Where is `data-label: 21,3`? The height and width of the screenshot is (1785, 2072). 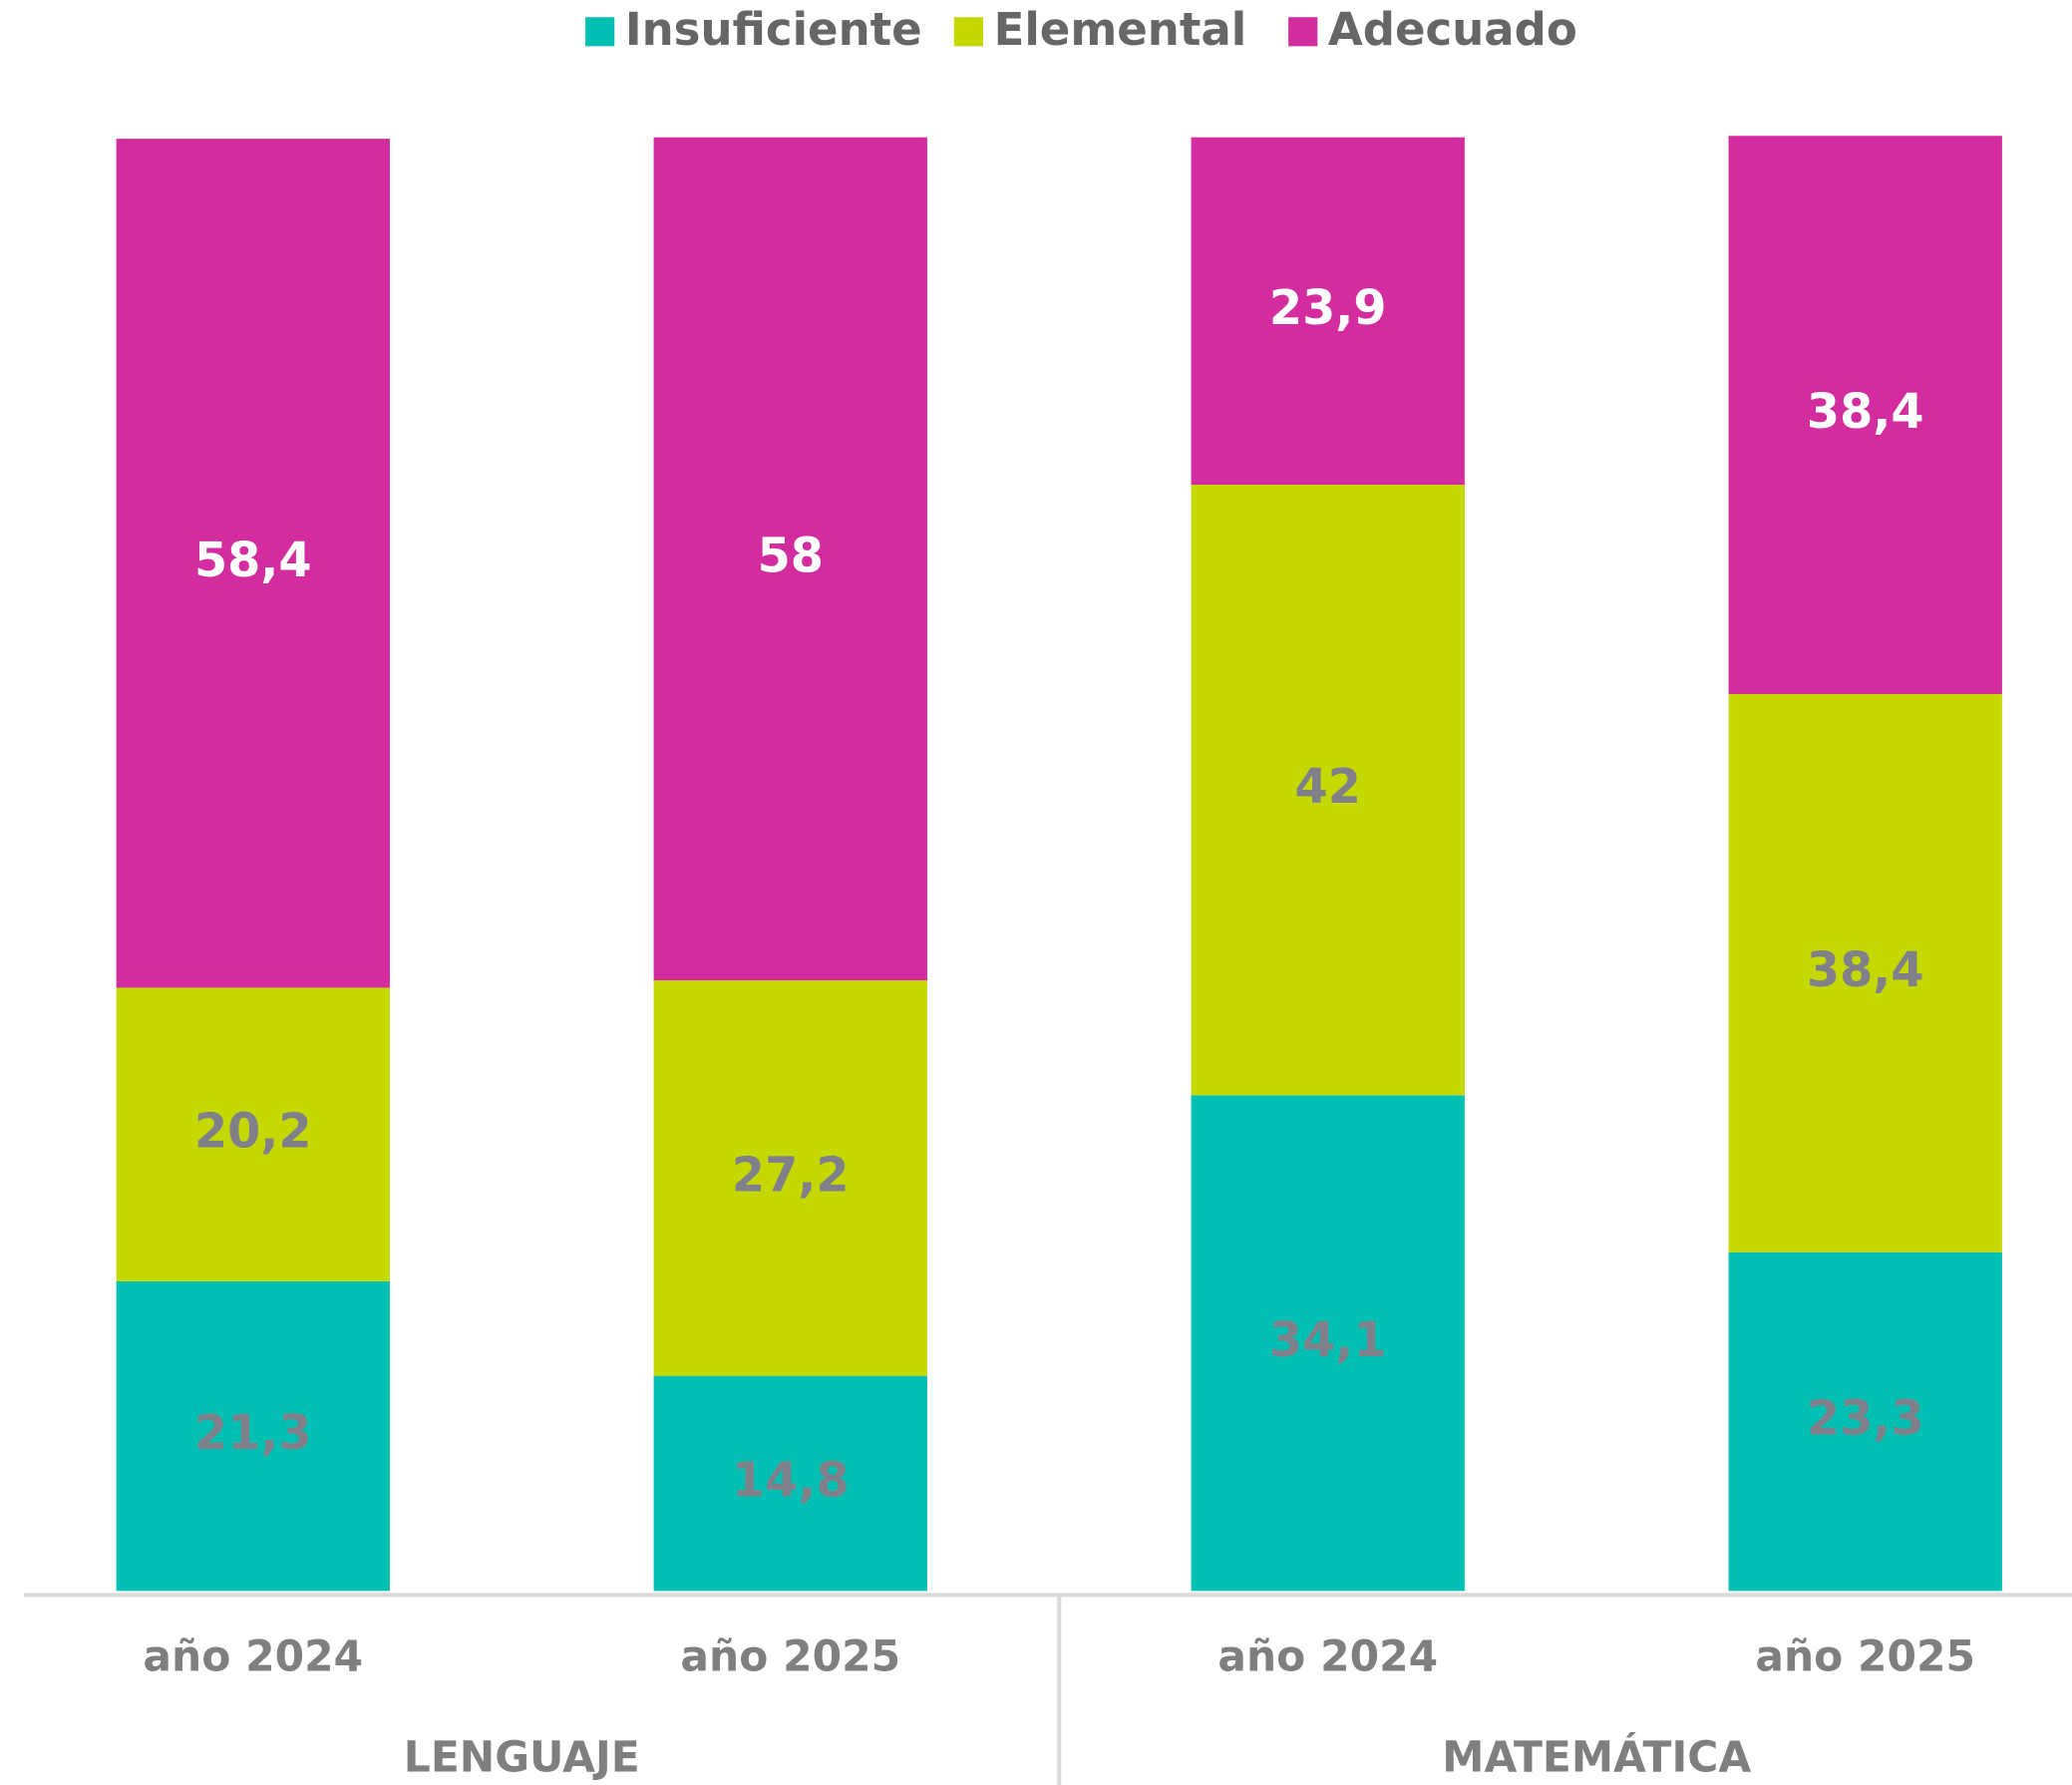 data-label: 21,3 is located at coordinates (253, 1433).